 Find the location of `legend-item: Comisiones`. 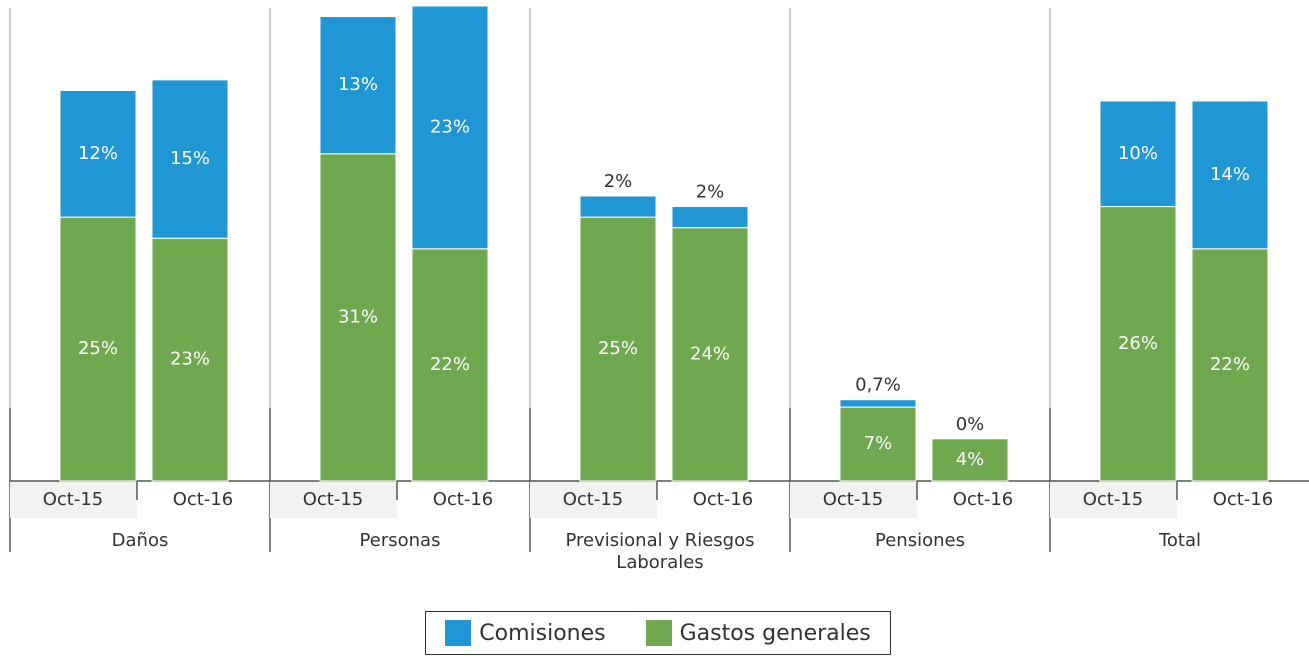

legend-item: Comisiones is located at coordinates (525, 633).